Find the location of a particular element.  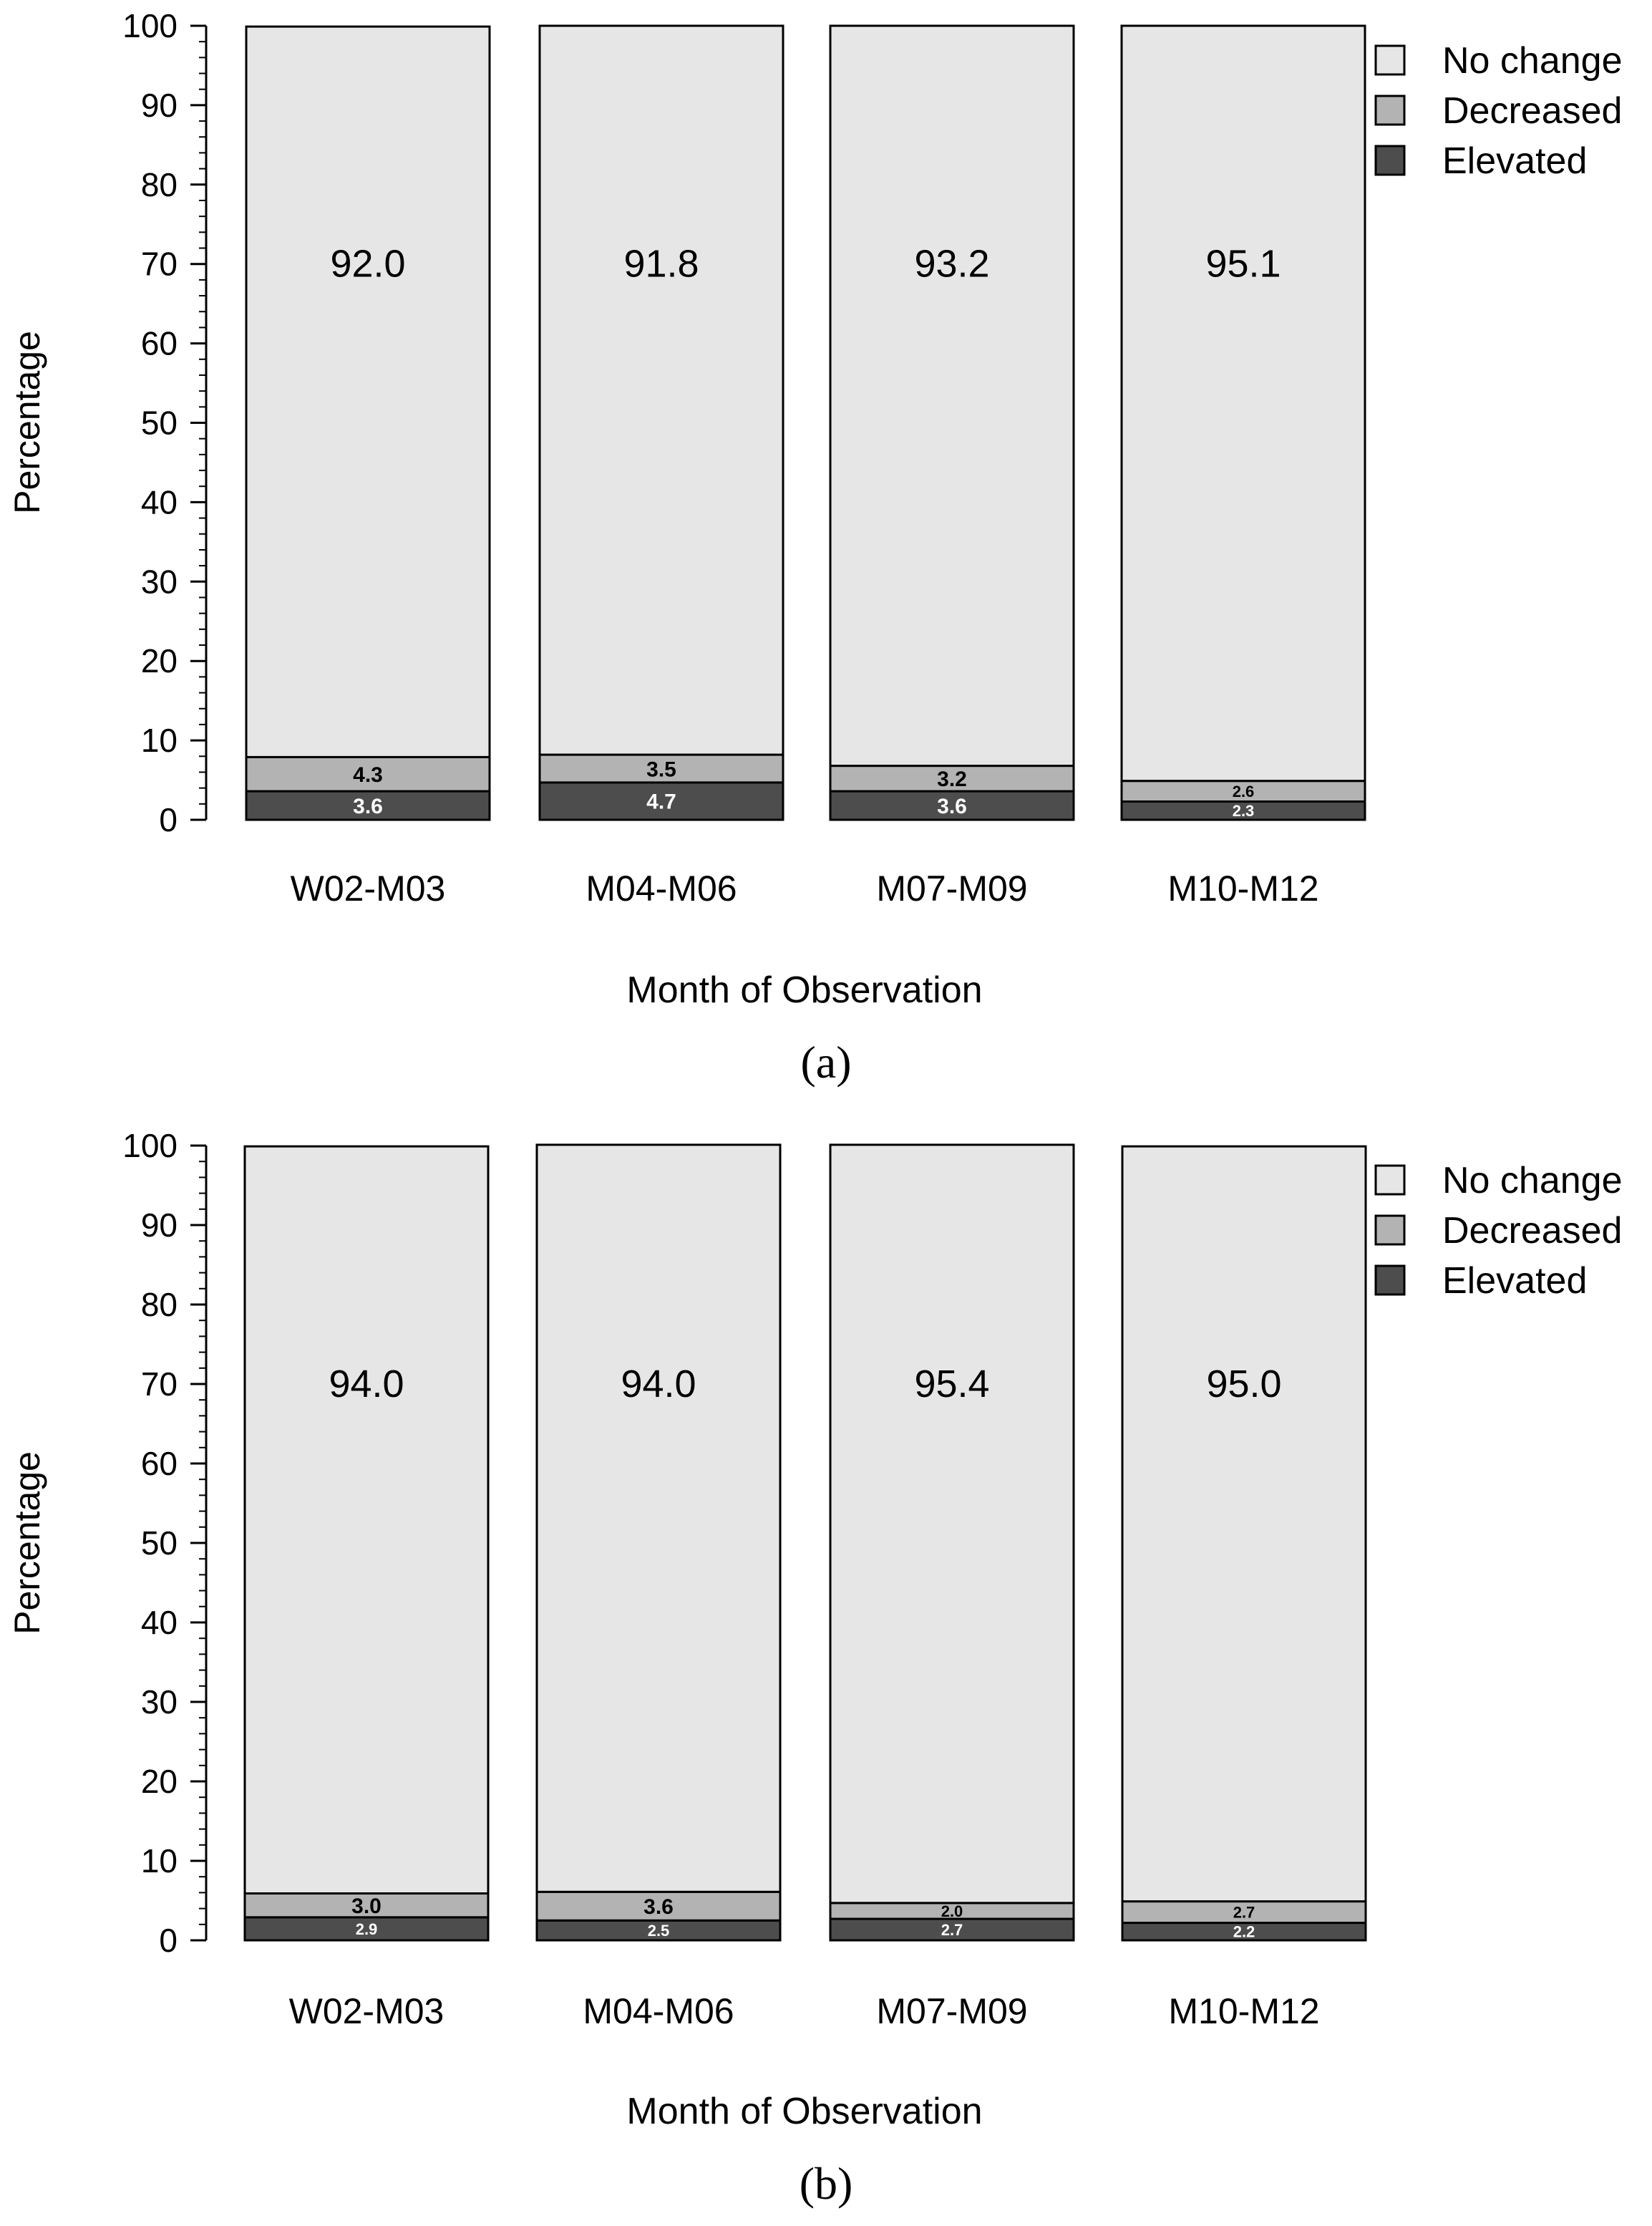

data-label-no-change: 92.0 is located at coordinates (367, 264).